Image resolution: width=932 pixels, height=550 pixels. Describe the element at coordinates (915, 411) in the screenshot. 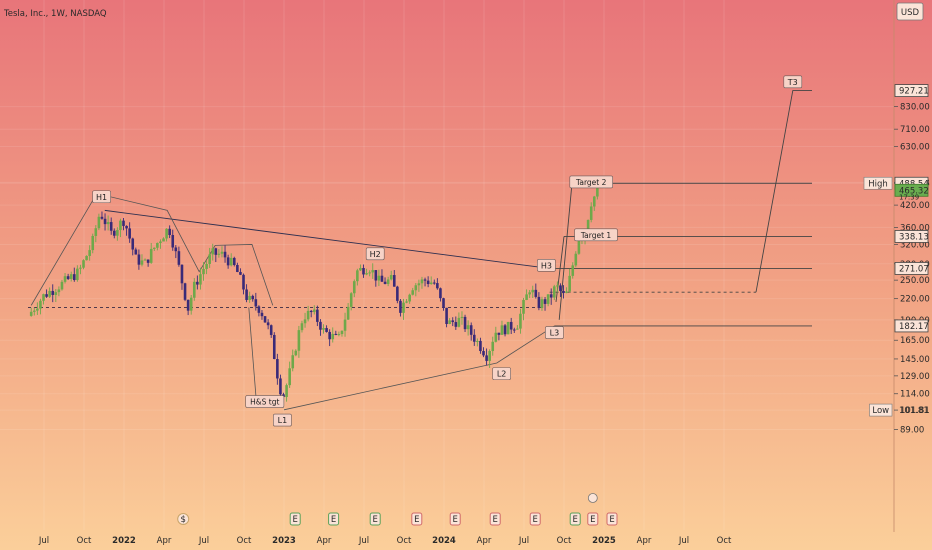

I see `y-tick-label: 101.81` at that location.